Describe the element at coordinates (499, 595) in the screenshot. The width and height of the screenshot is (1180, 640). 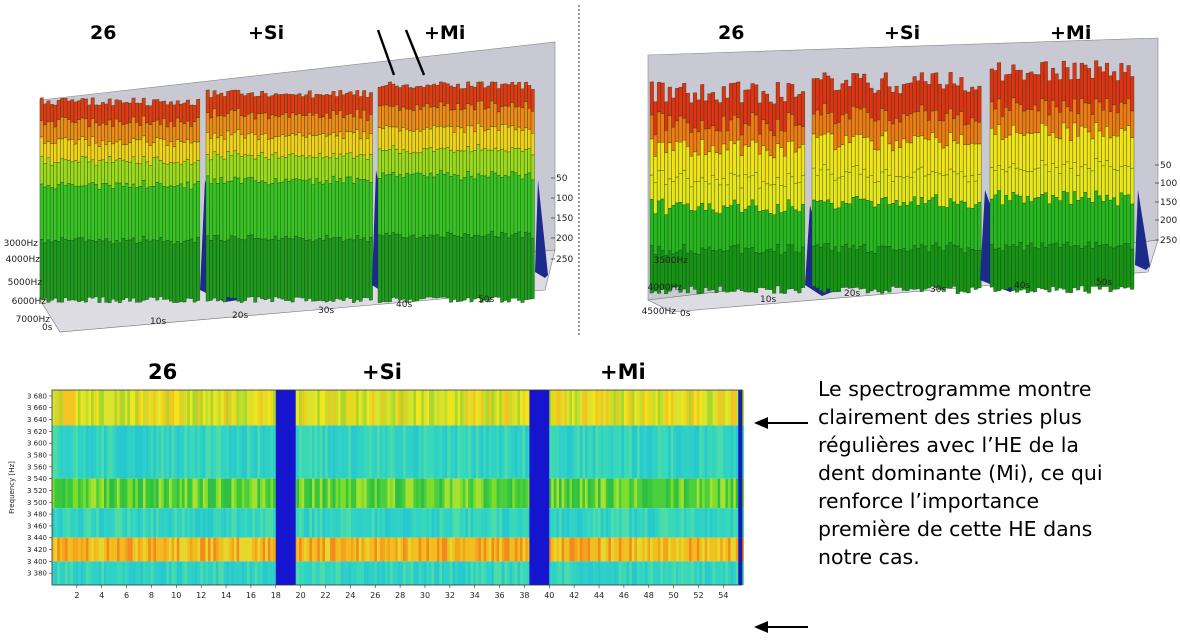
I see `x-tick-label: 36` at that location.